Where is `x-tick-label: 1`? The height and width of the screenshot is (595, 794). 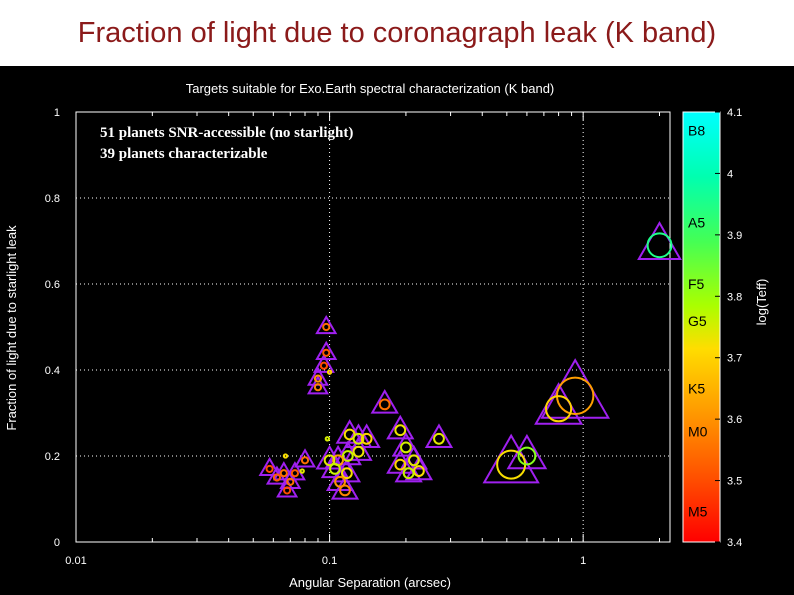
x-tick-label: 1 is located at coordinates (583, 561).